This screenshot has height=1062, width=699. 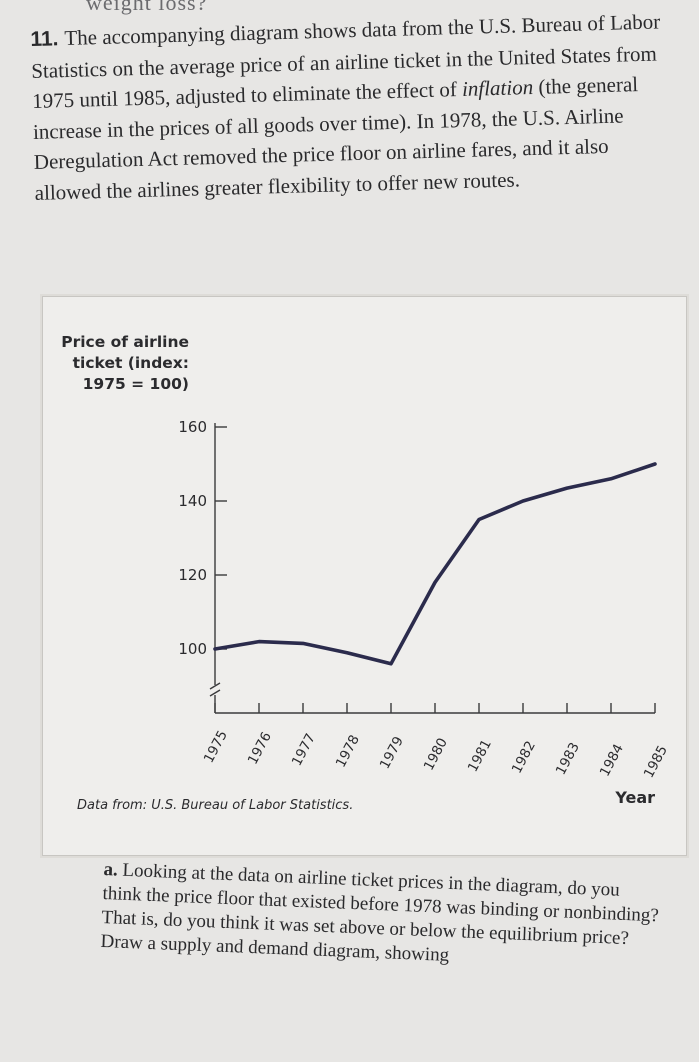 I want to click on x-tick-label: 1982, so click(x=524, y=757).